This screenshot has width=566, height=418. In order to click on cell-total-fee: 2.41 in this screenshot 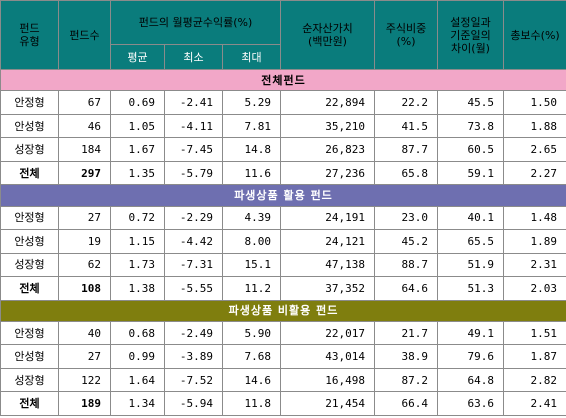, I will do `click(534, 403)`.